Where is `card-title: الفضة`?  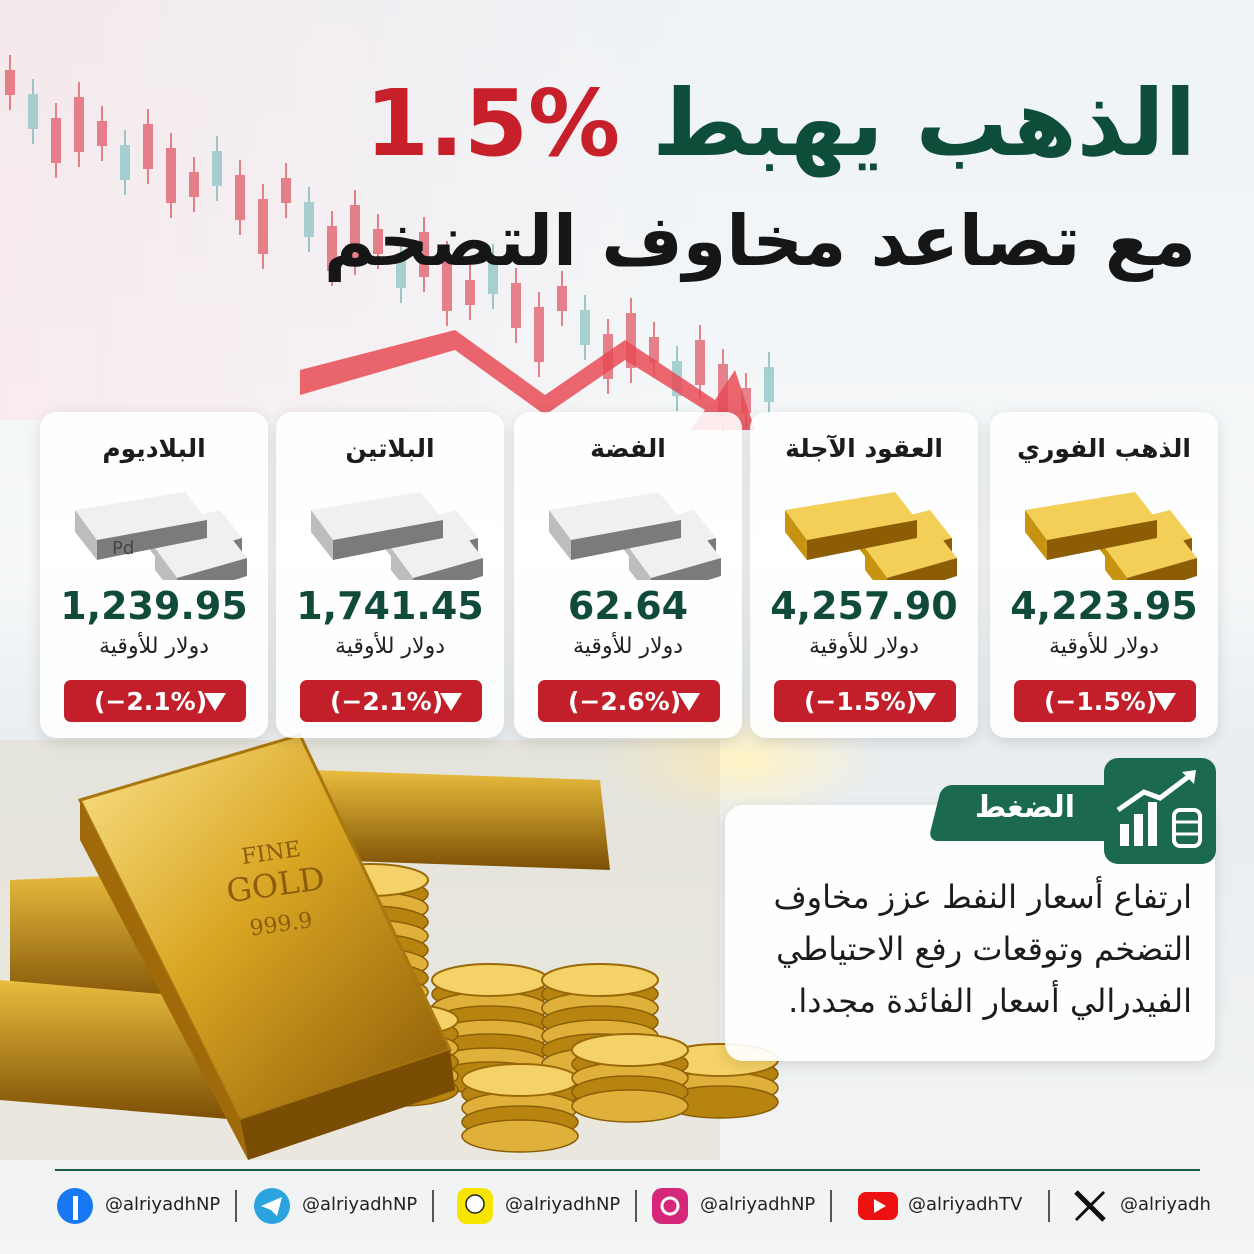 card-title: الفضة is located at coordinates (628, 448).